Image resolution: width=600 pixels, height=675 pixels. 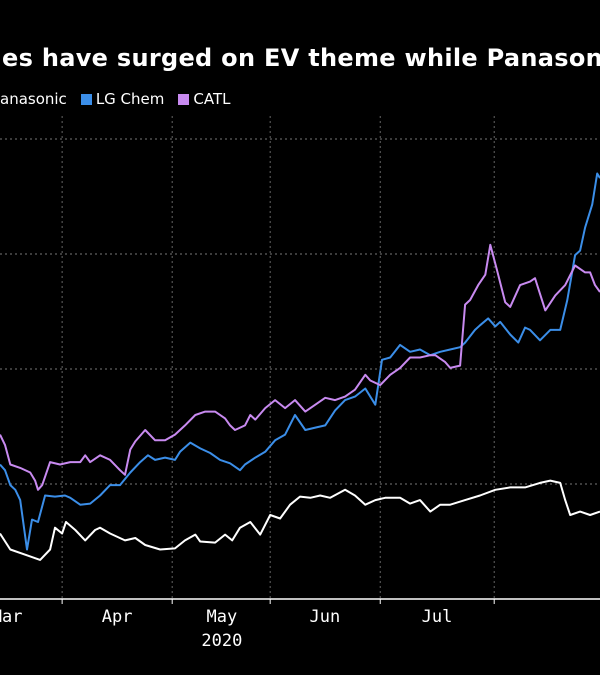 What do you see at coordinates (117, 617) in the screenshot?
I see `x-tick-label: Apr` at bounding box center [117, 617].